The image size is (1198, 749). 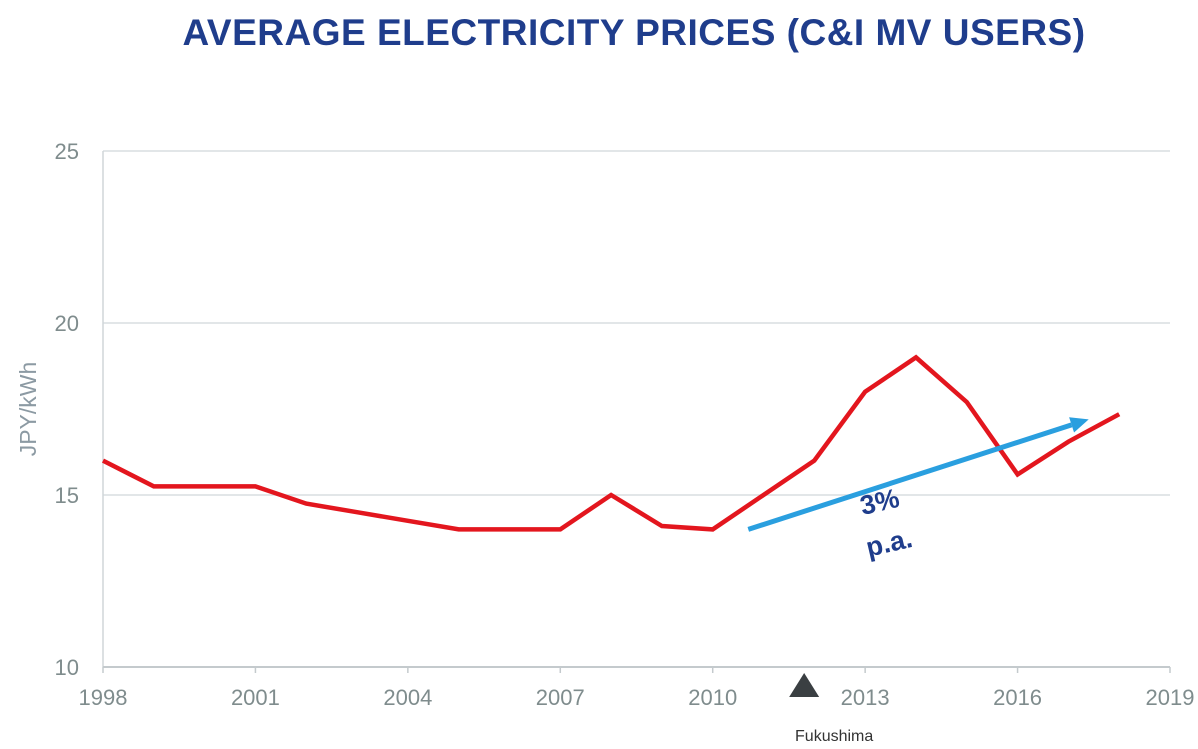 I want to click on x-tick-2016: 2016, so click(x=1017, y=697).